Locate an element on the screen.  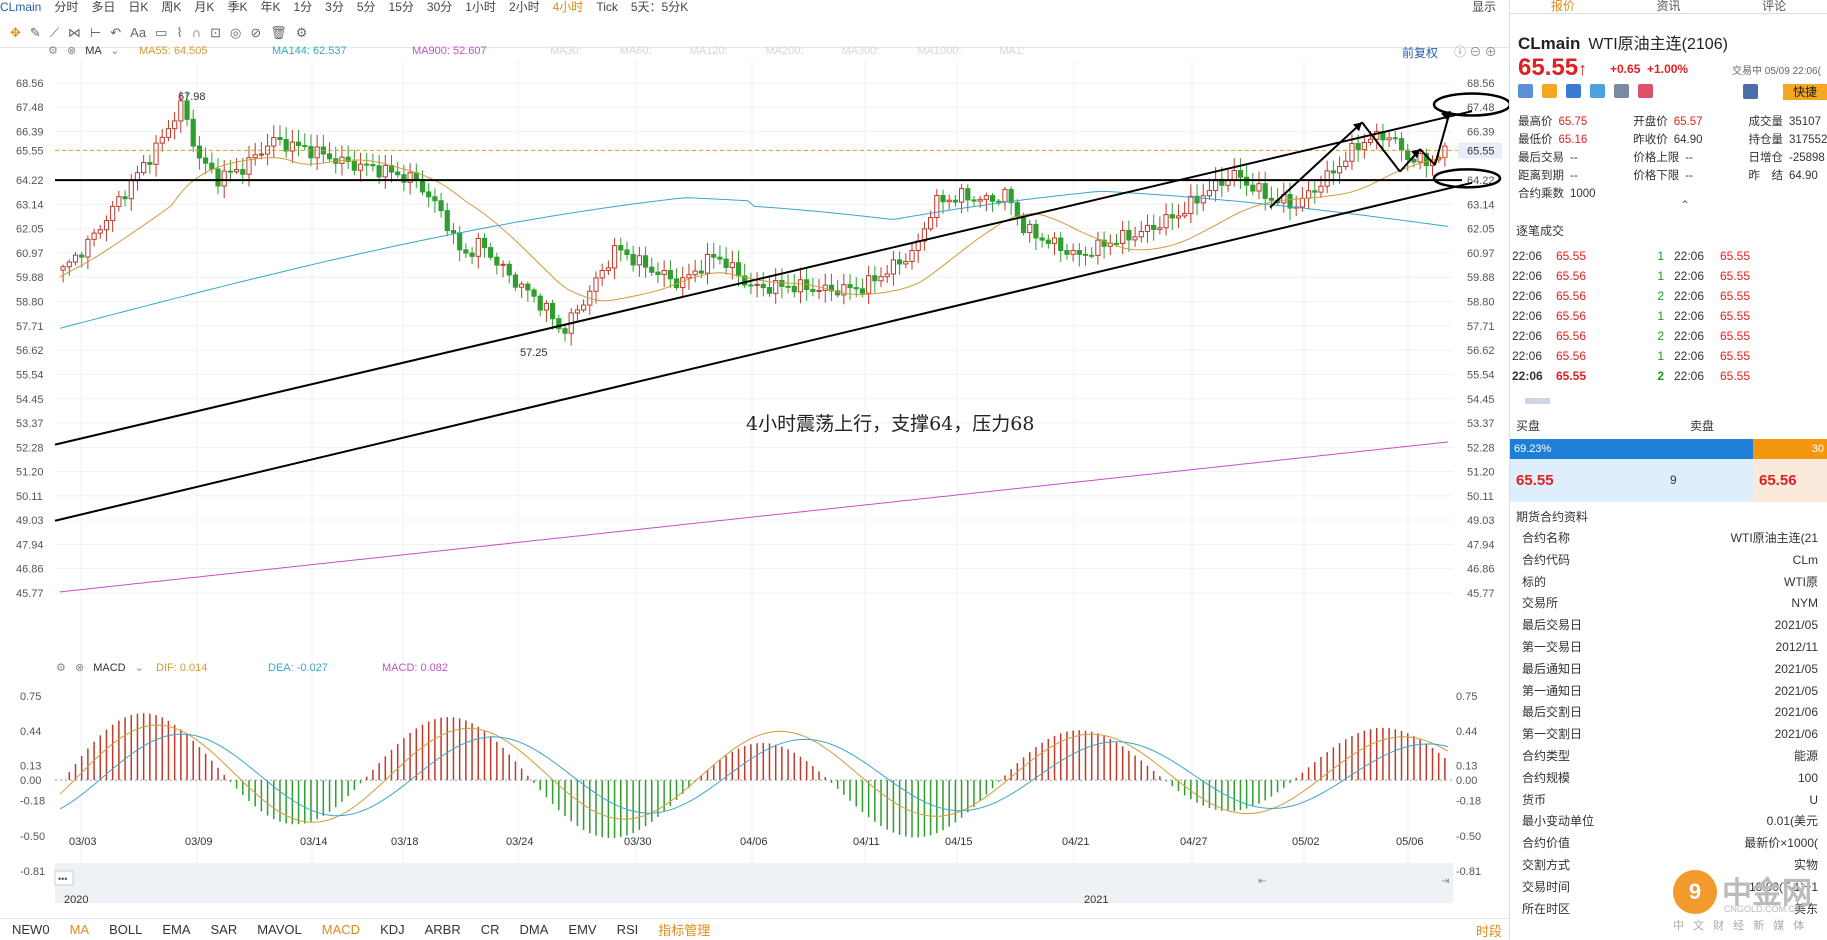
period-tab: 分时 is located at coordinates (66, 7).